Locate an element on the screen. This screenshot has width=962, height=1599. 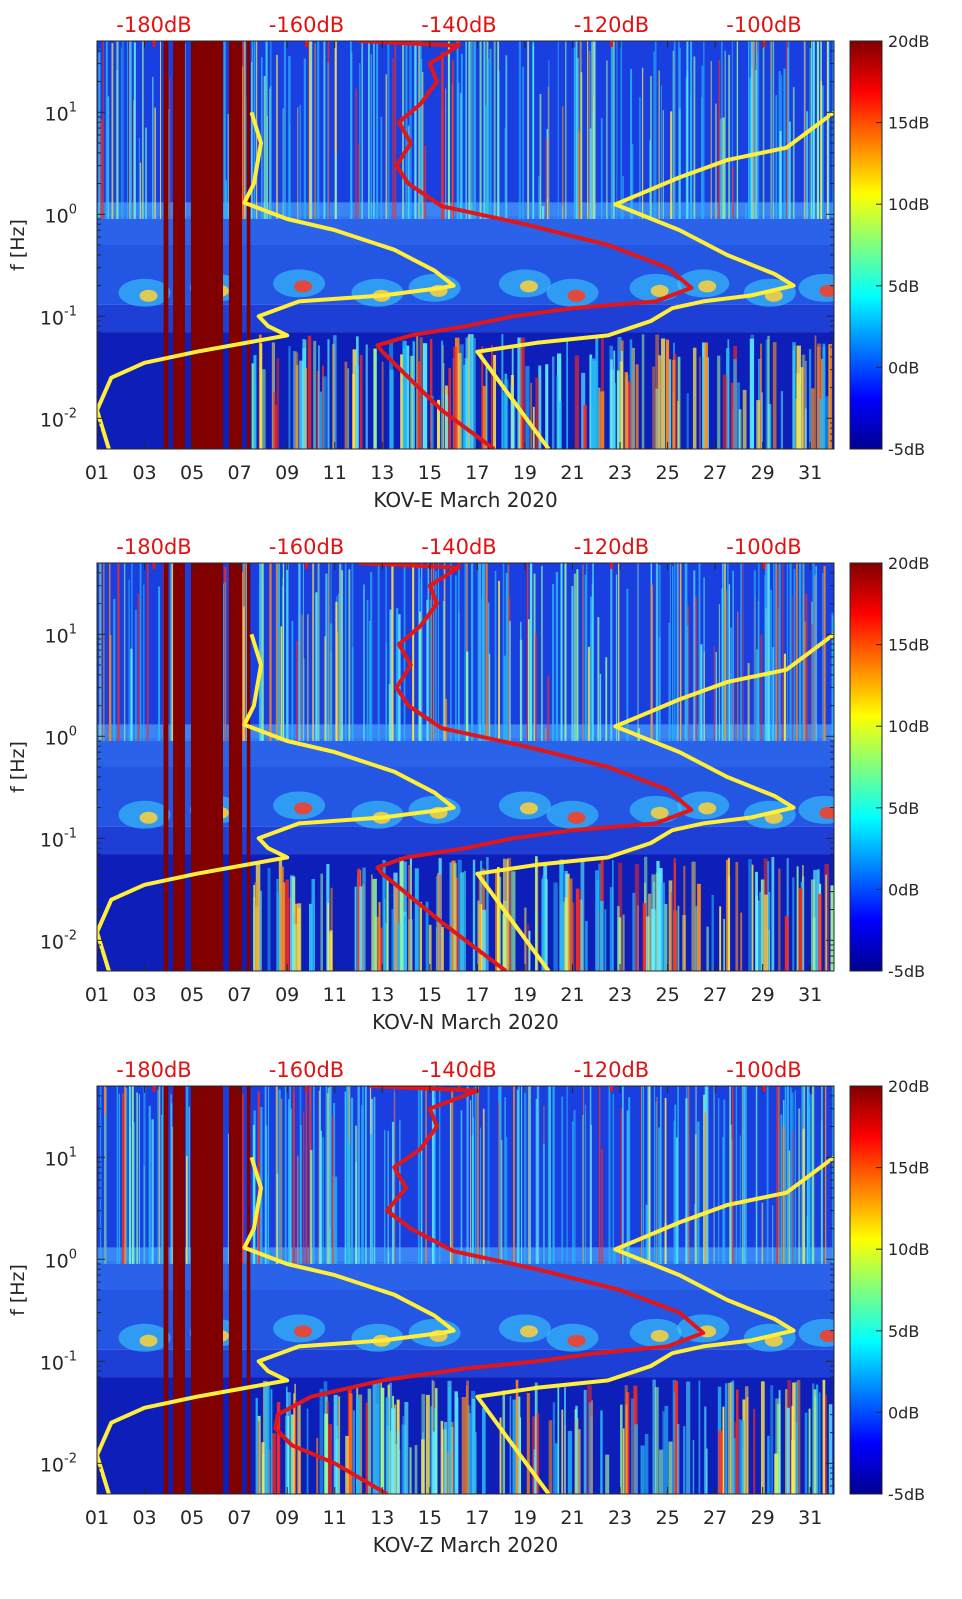
x-tick-label: 31 is located at coordinates (810, 1518).